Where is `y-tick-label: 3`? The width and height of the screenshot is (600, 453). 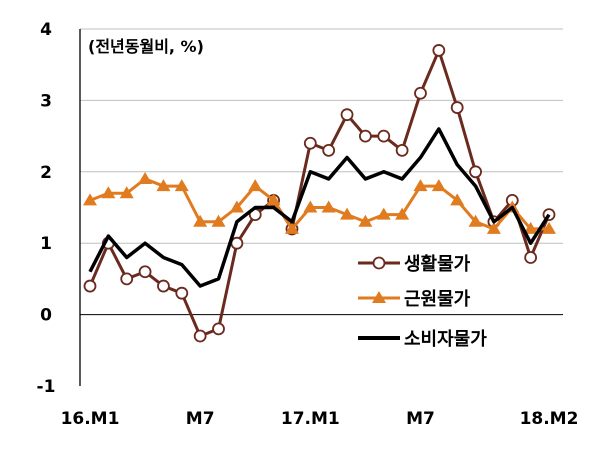 y-tick-label: 3 is located at coordinates (46, 101).